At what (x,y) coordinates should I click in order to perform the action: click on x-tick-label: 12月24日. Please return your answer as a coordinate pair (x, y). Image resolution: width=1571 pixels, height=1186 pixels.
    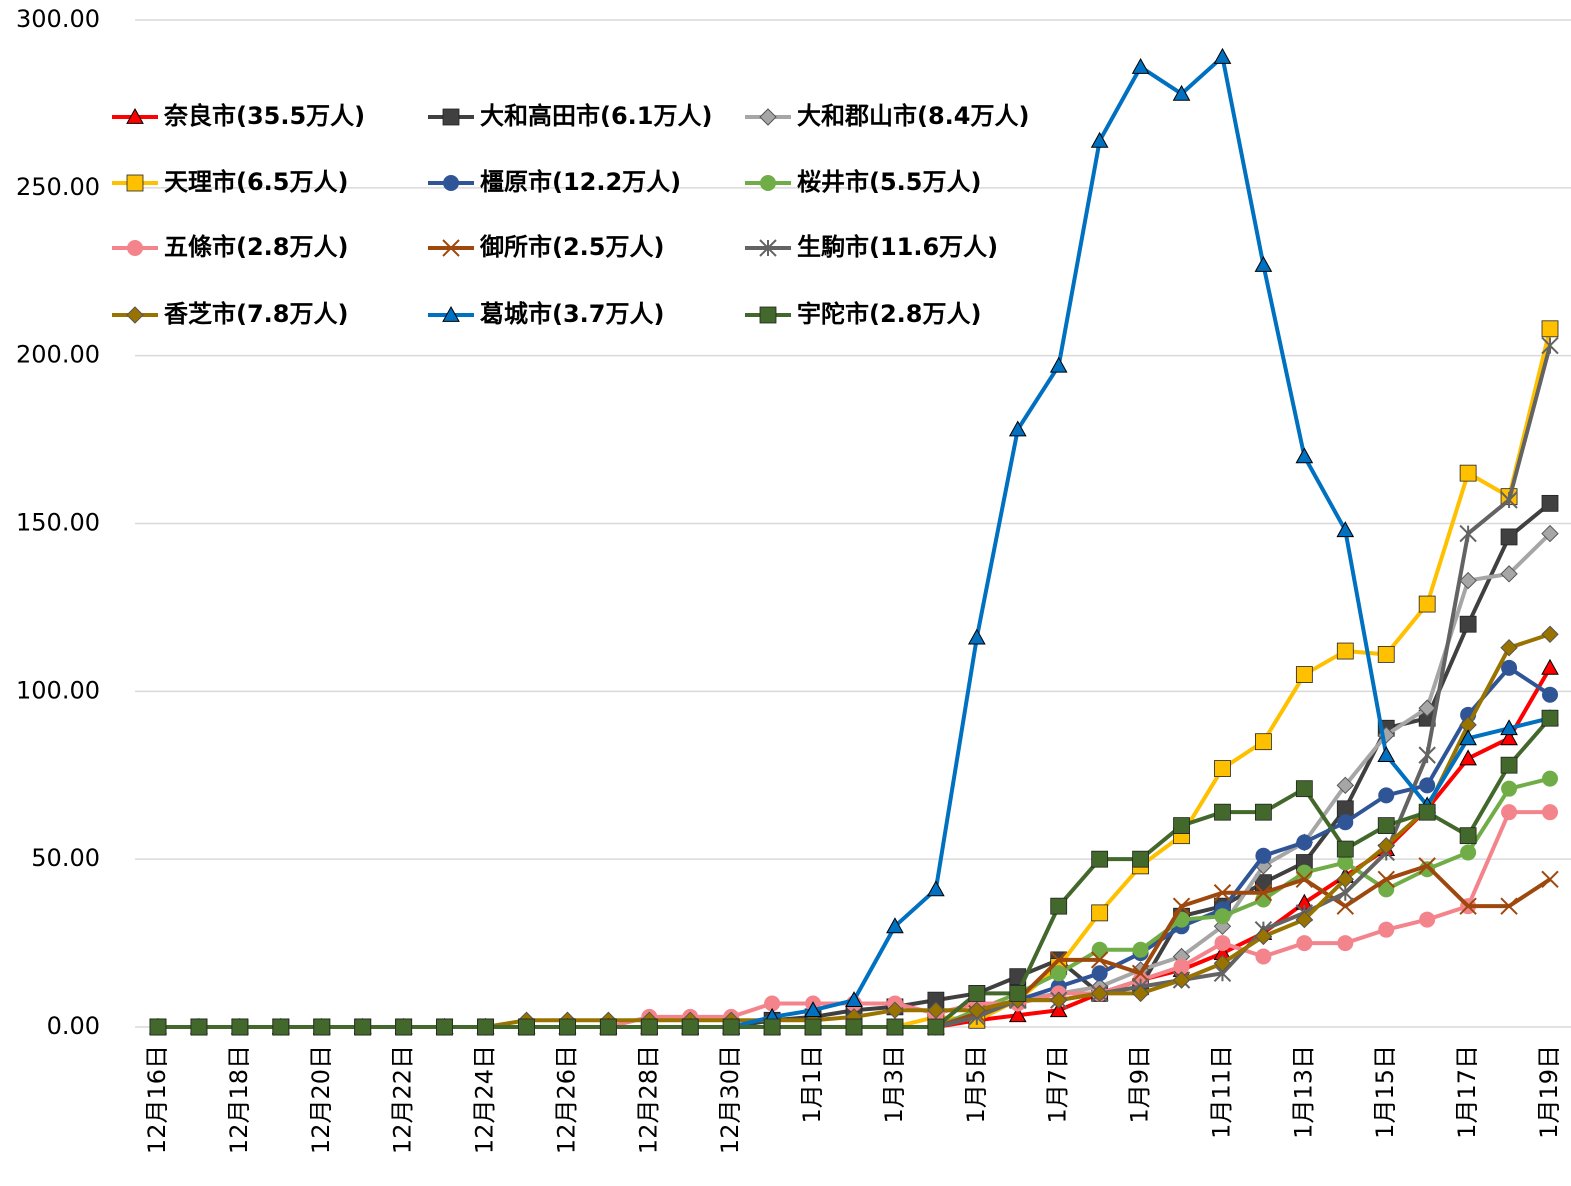
    Looking at the image, I should click on (485, 1099).